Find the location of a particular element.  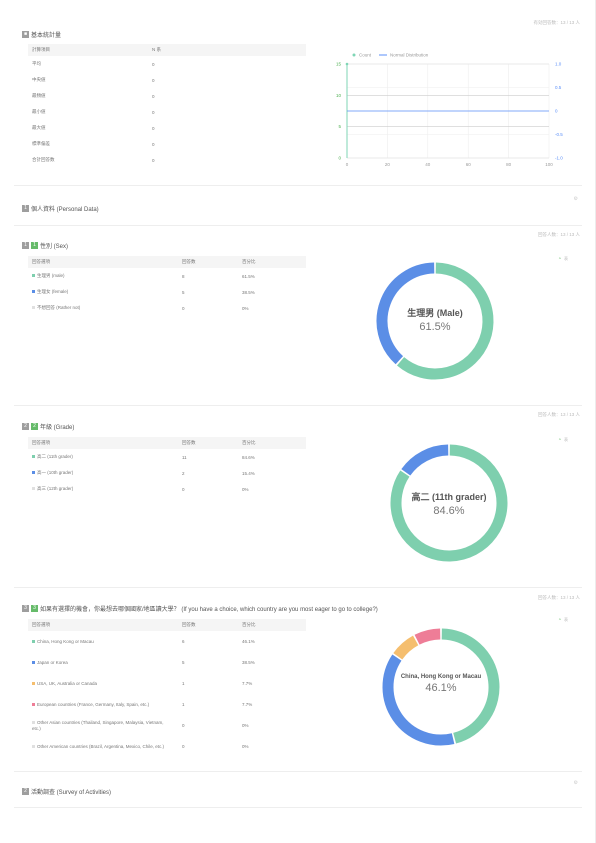

table-row: 生理女 (female) 5 38.5% is located at coordinates (167, 292).